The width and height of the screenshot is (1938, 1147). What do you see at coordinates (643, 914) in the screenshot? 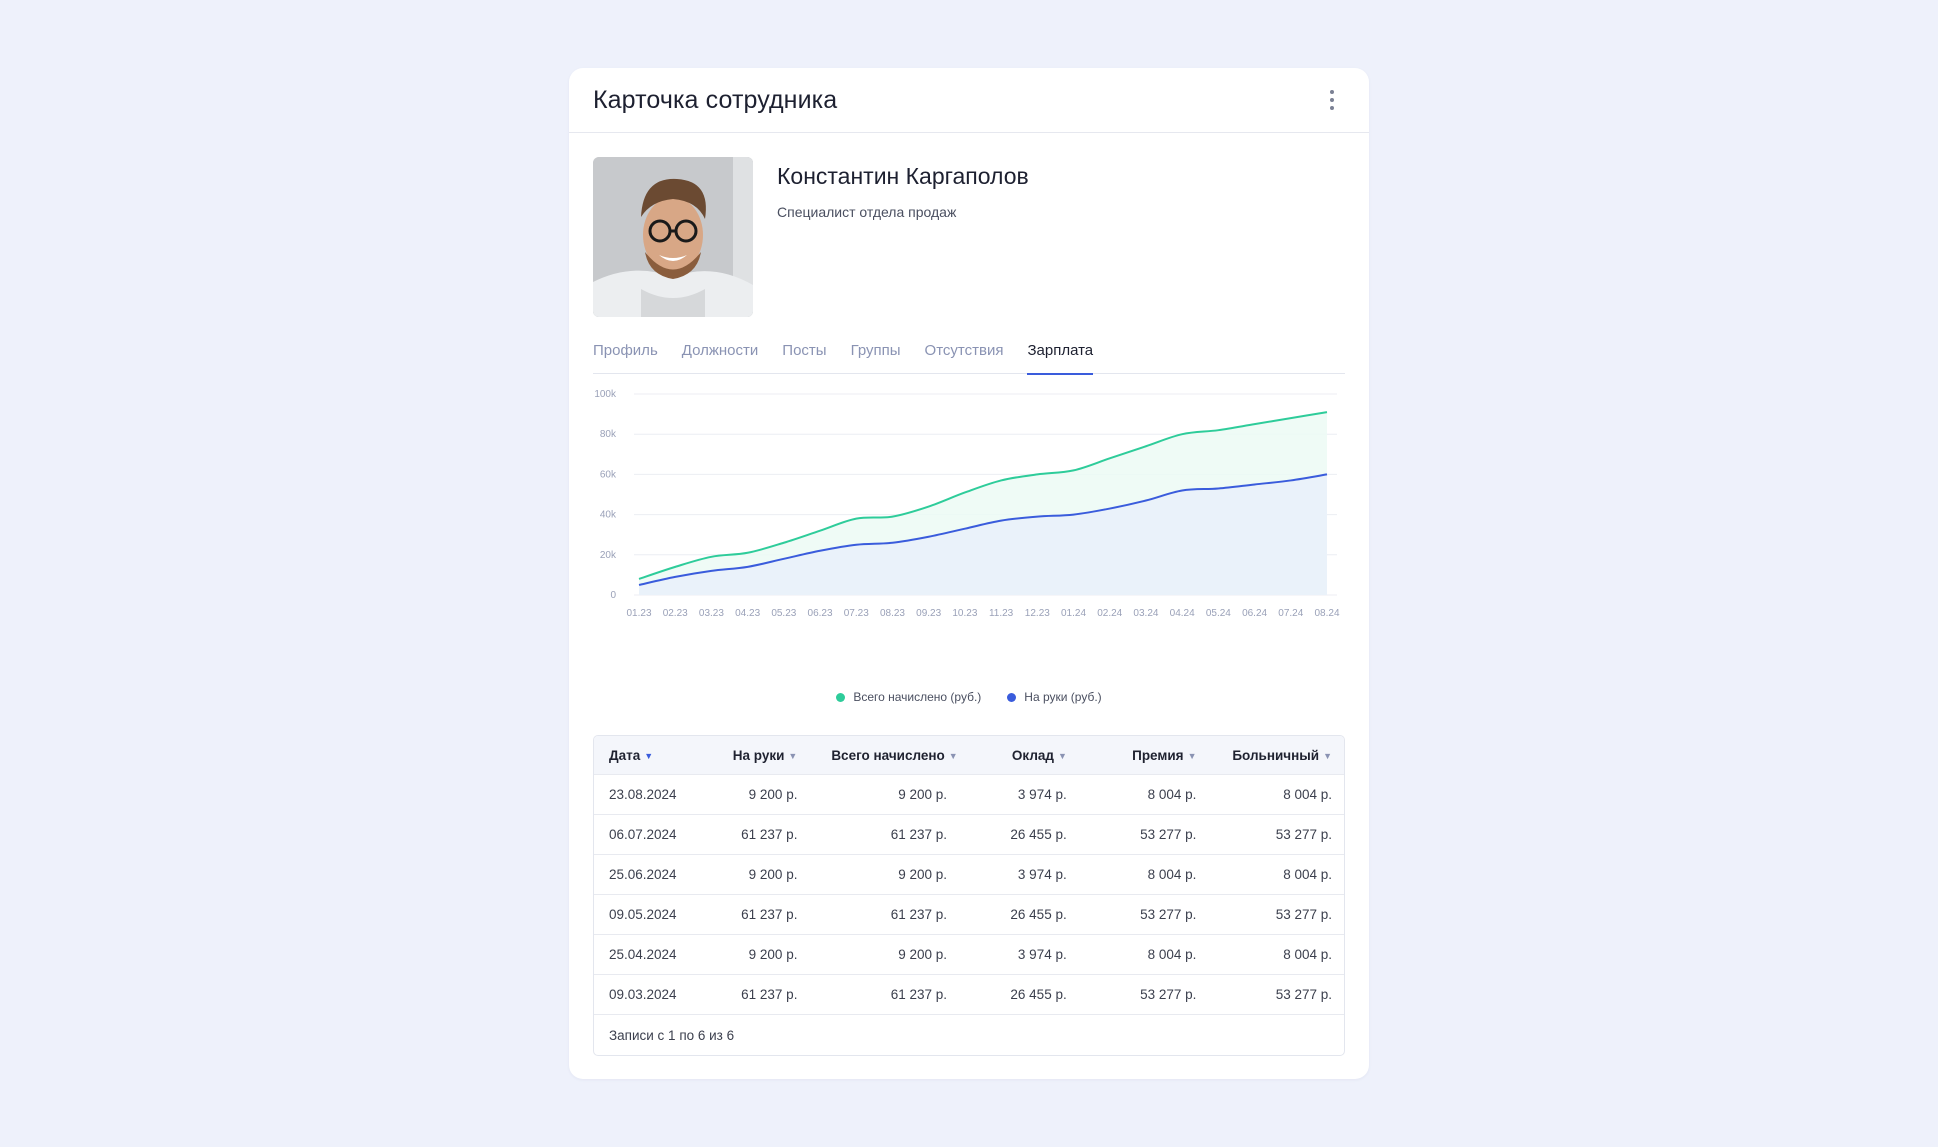
I see `cell-date: 09.05.2024` at bounding box center [643, 914].